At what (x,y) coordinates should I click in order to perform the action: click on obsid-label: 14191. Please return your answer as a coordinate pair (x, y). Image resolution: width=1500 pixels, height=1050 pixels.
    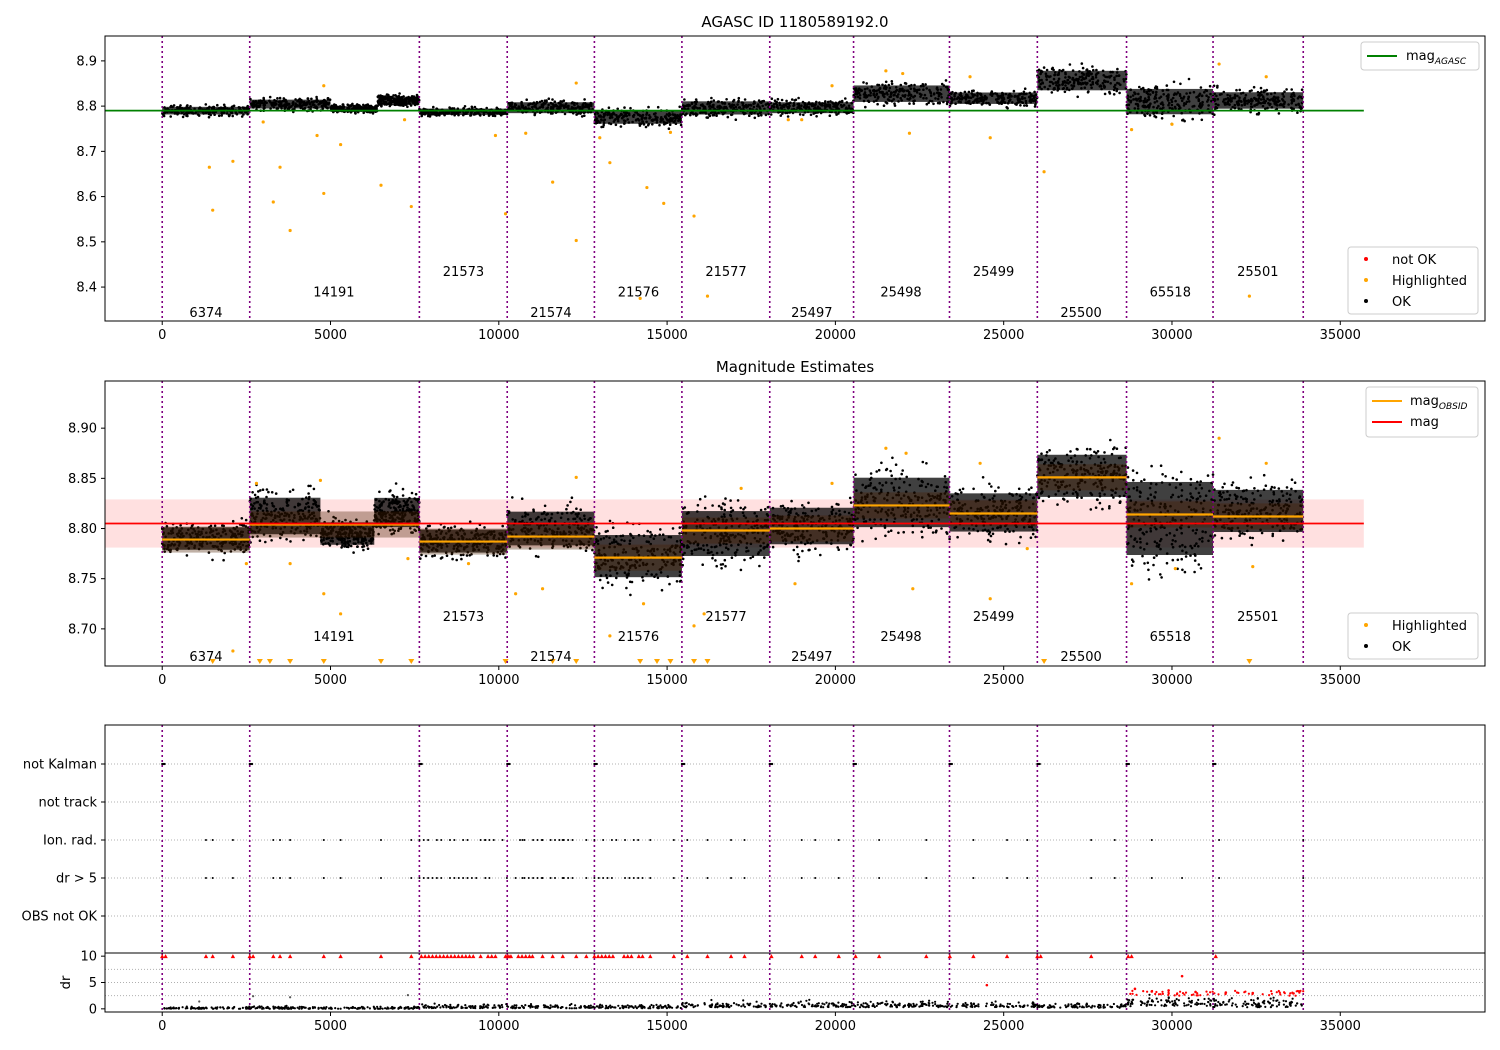
    Looking at the image, I should click on (333, 293).